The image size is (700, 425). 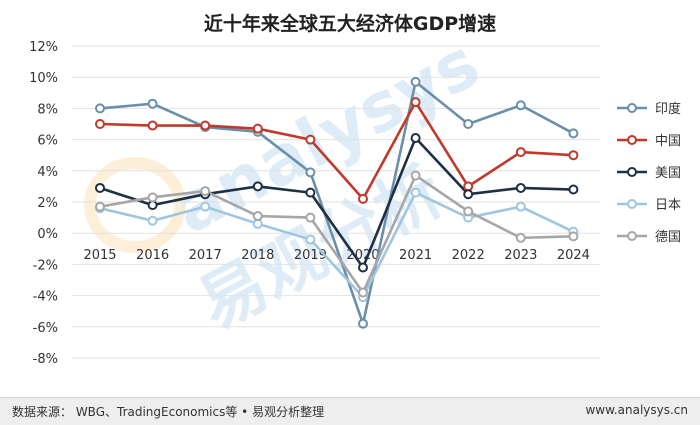 What do you see at coordinates (636, 410) in the screenshot?
I see `site-url: www.analysys.cn` at bounding box center [636, 410].